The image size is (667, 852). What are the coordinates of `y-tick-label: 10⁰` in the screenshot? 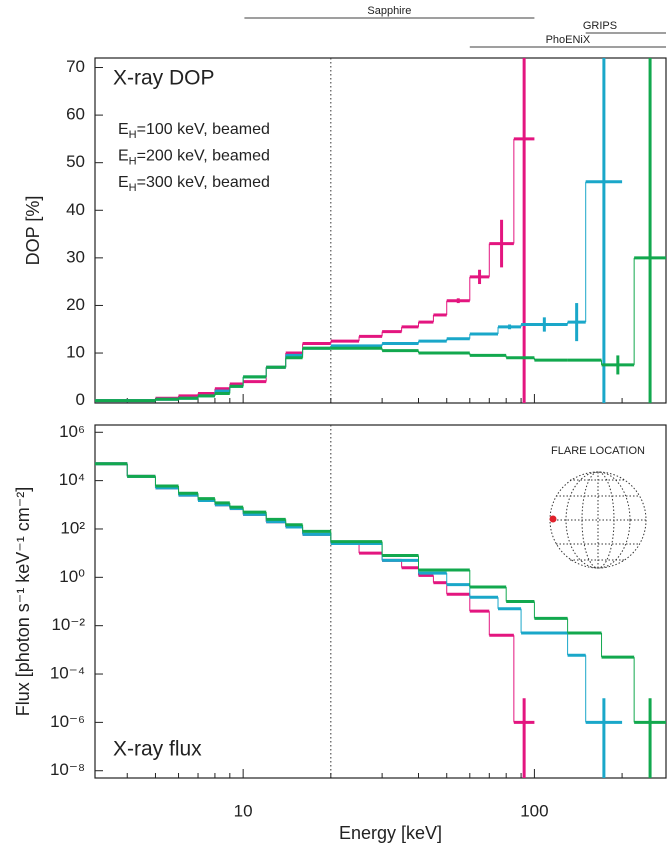 It's located at (72, 576).